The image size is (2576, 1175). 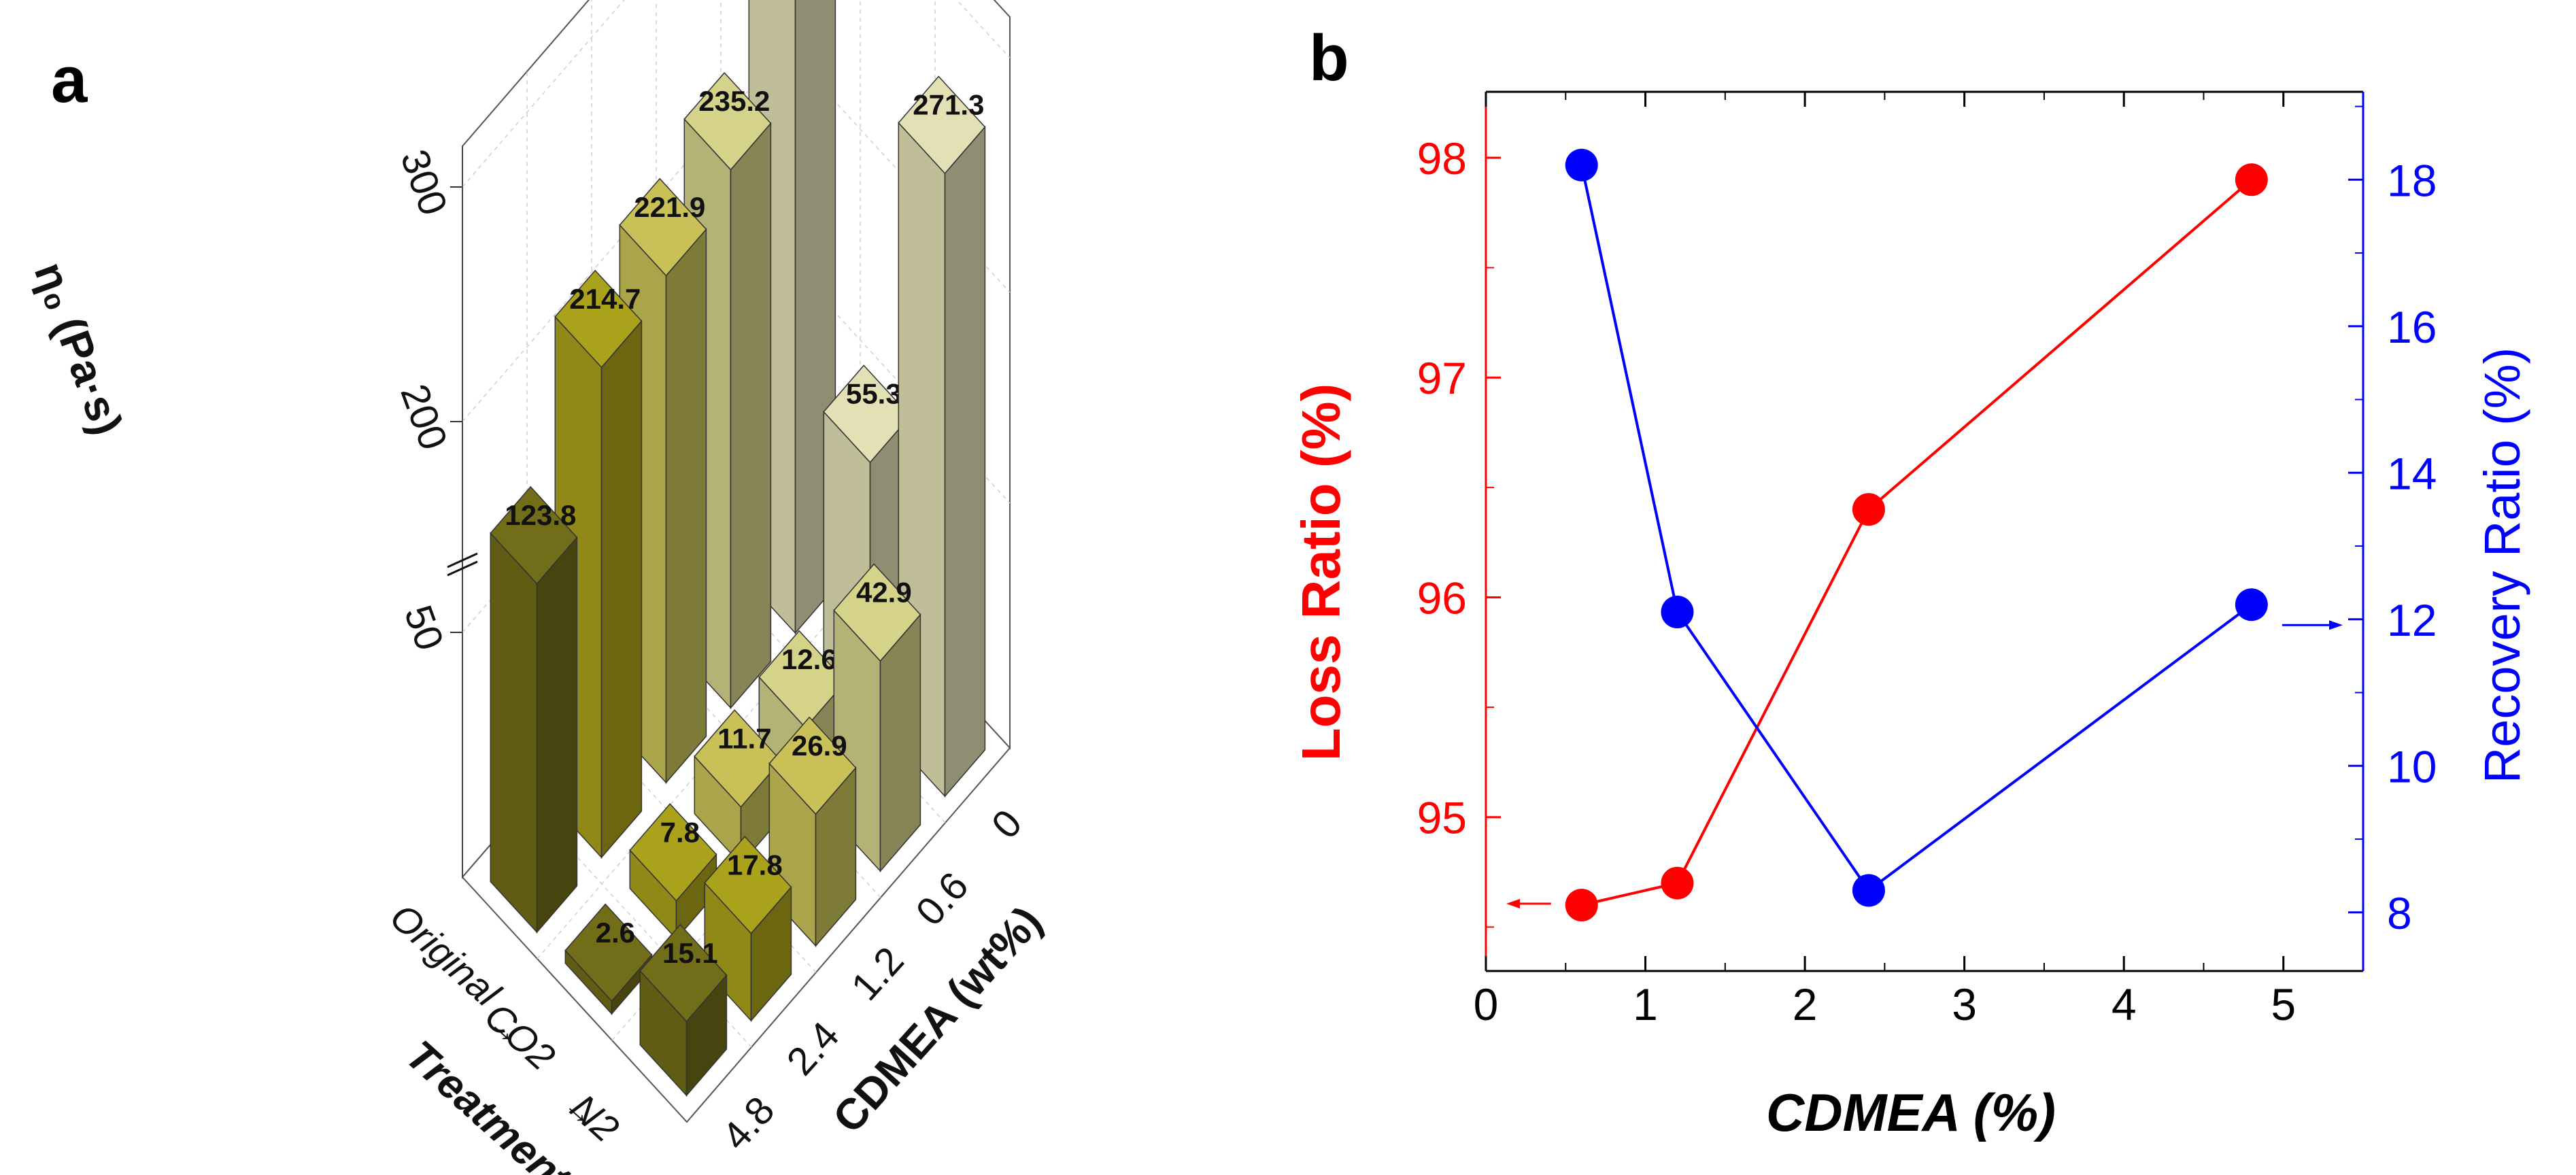 I want to click on panel-label-a: a, so click(x=69, y=80).